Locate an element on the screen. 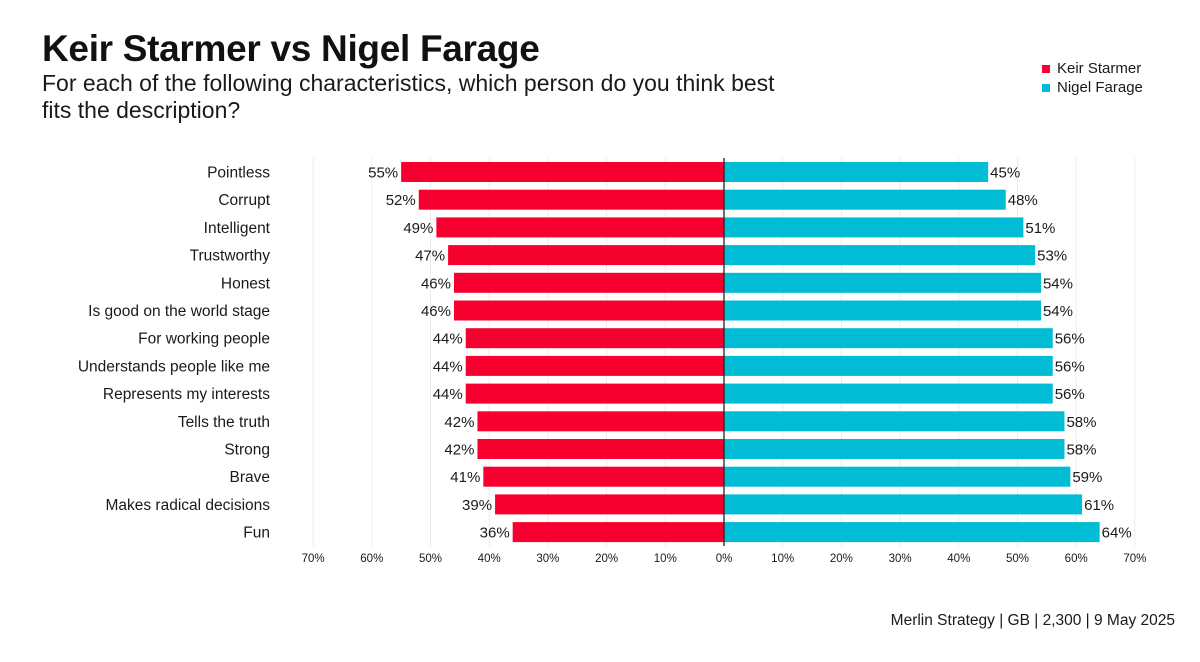  category-label: Fun is located at coordinates (256, 533).